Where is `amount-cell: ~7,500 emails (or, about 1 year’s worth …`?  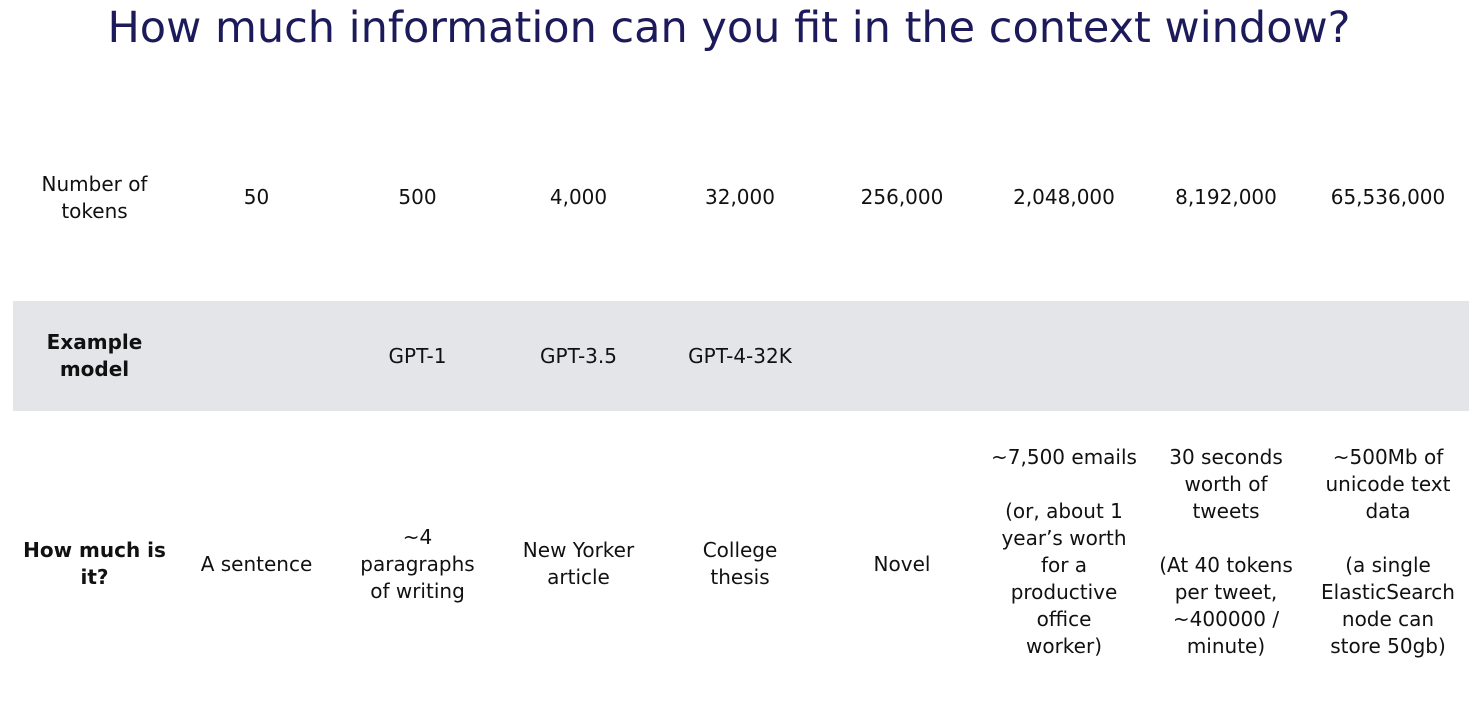 amount-cell: ~7,500 emails (or, about 1 year’s worth … is located at coordinates (1064, 551).